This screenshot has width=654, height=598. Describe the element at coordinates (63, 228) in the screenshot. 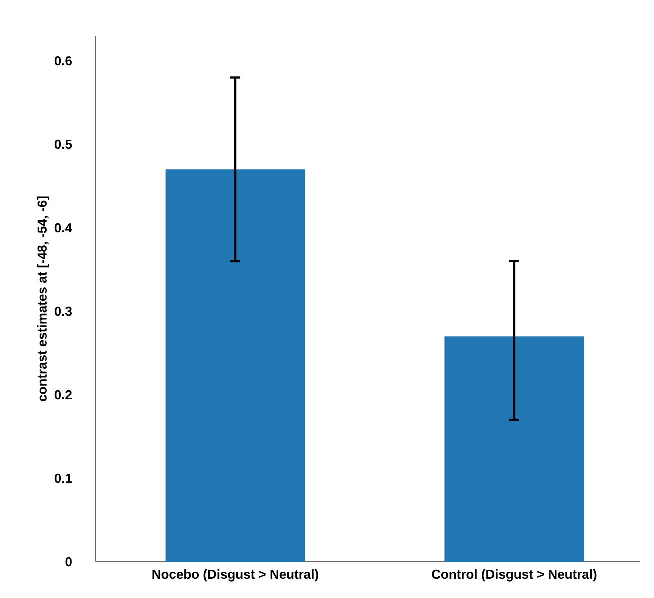

I see `y-tick-label: 0.4` at that location.